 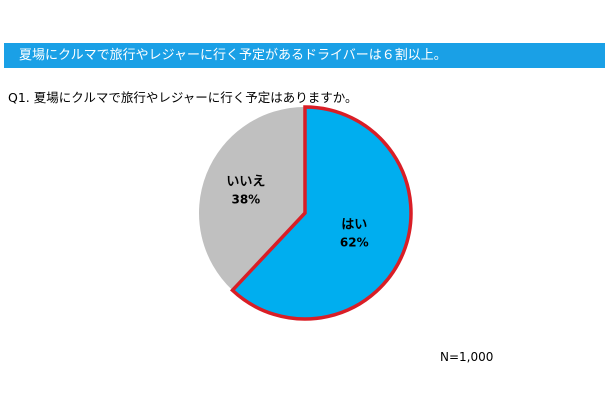 I want to click on sample-size-note: N=1,000, so click(x=467, y=357).